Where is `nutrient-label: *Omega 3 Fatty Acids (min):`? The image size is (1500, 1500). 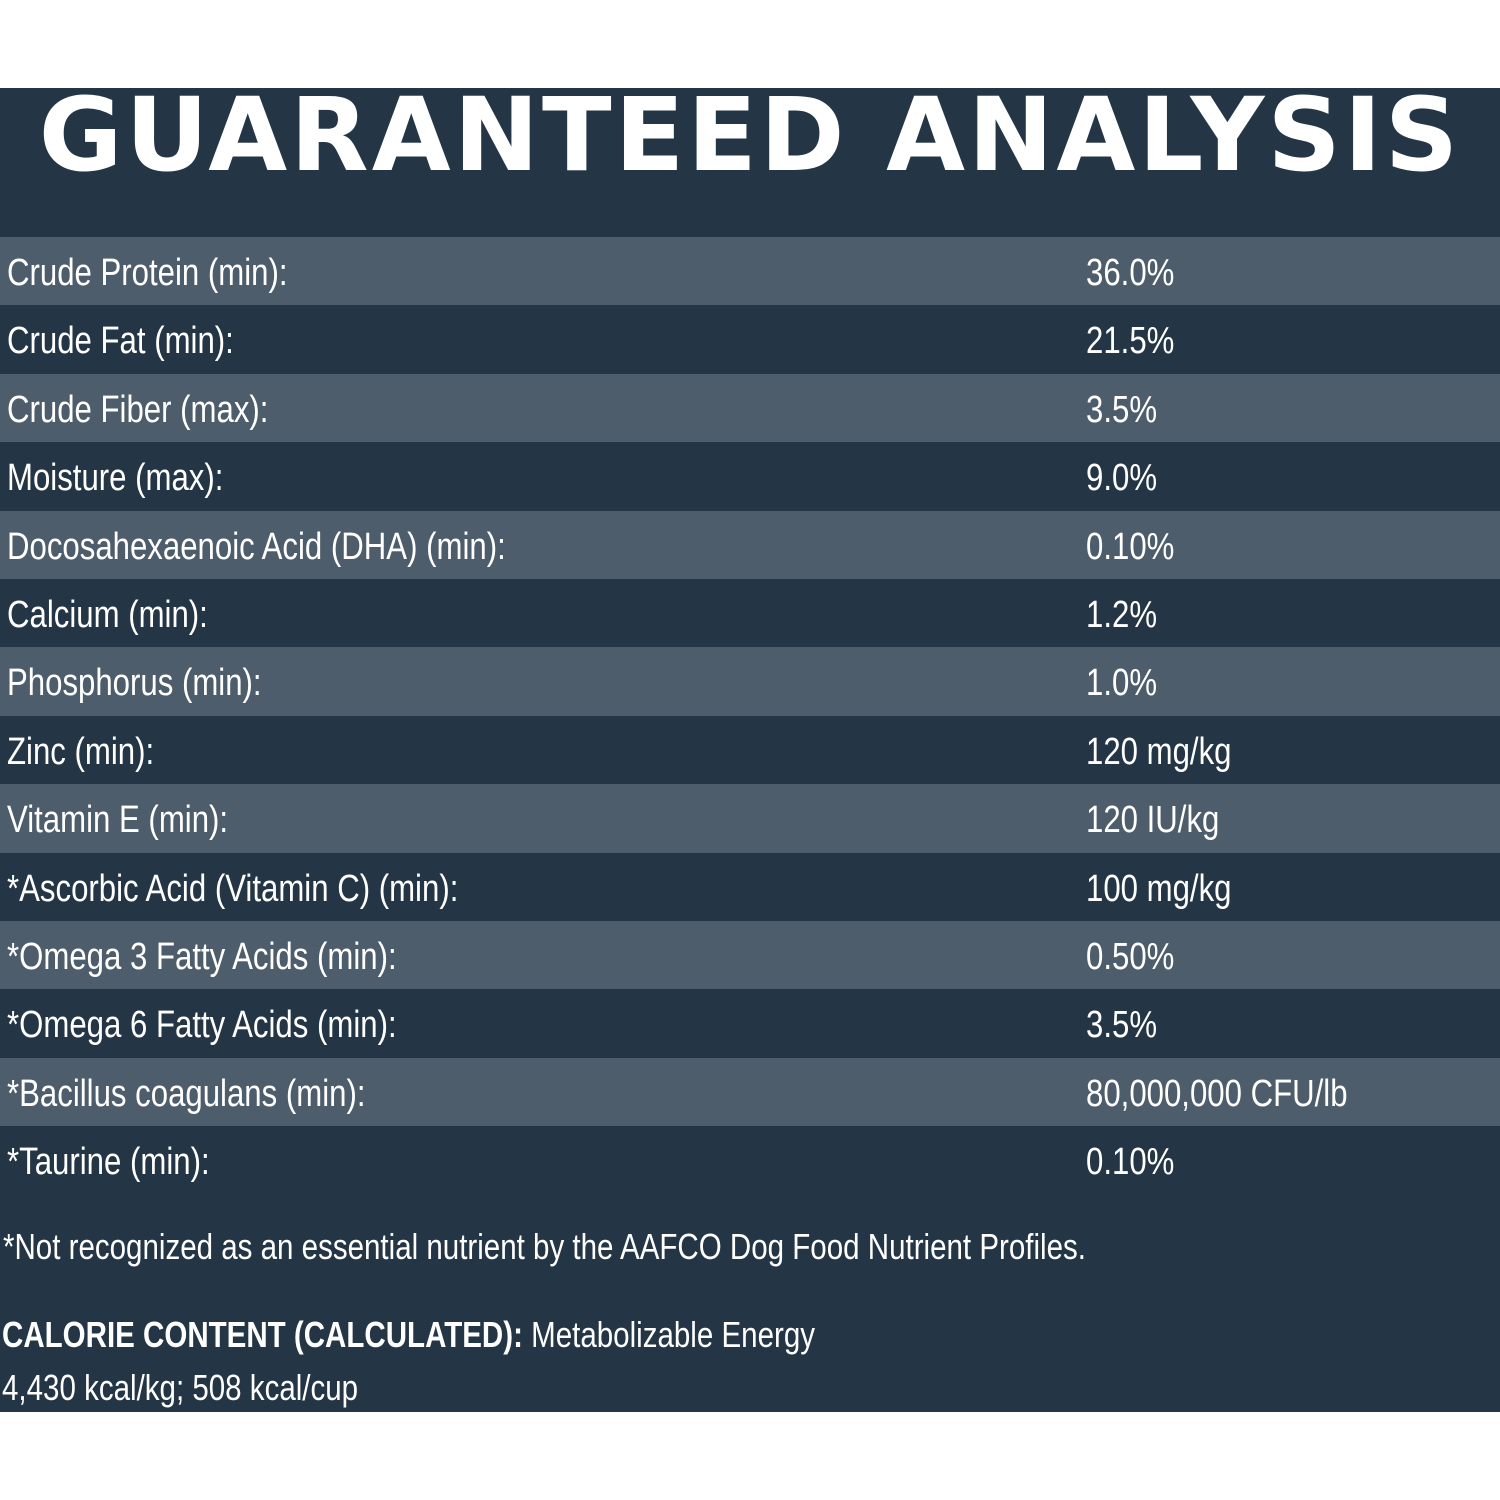 nutrient-label: *Omega 3 Fatty Acids (min): is located at coordinates (202, 956).